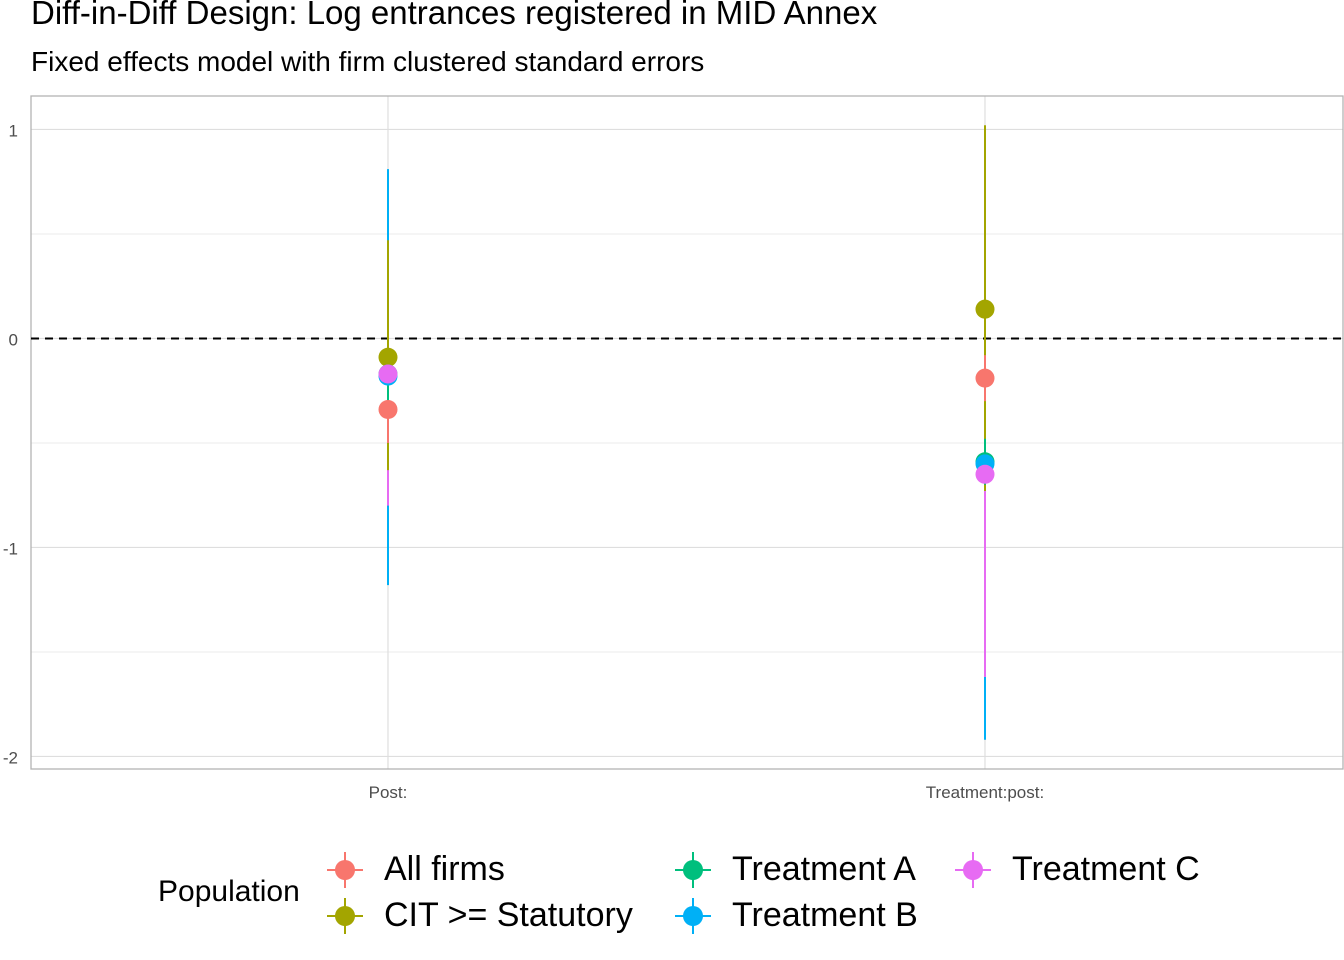  What do you see at coordinates (825, 915) in the screenshot?
I see `legend-label-treatment-b: Treatment B` at bounding box center [825, 915].